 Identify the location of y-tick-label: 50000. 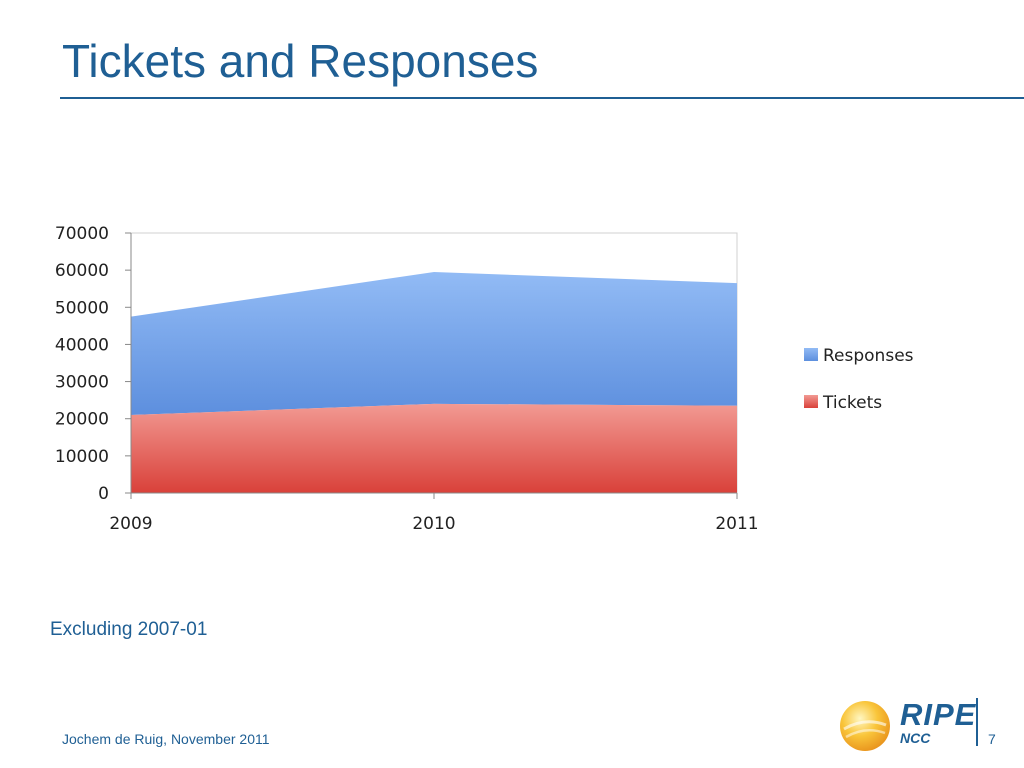
(82, 308).